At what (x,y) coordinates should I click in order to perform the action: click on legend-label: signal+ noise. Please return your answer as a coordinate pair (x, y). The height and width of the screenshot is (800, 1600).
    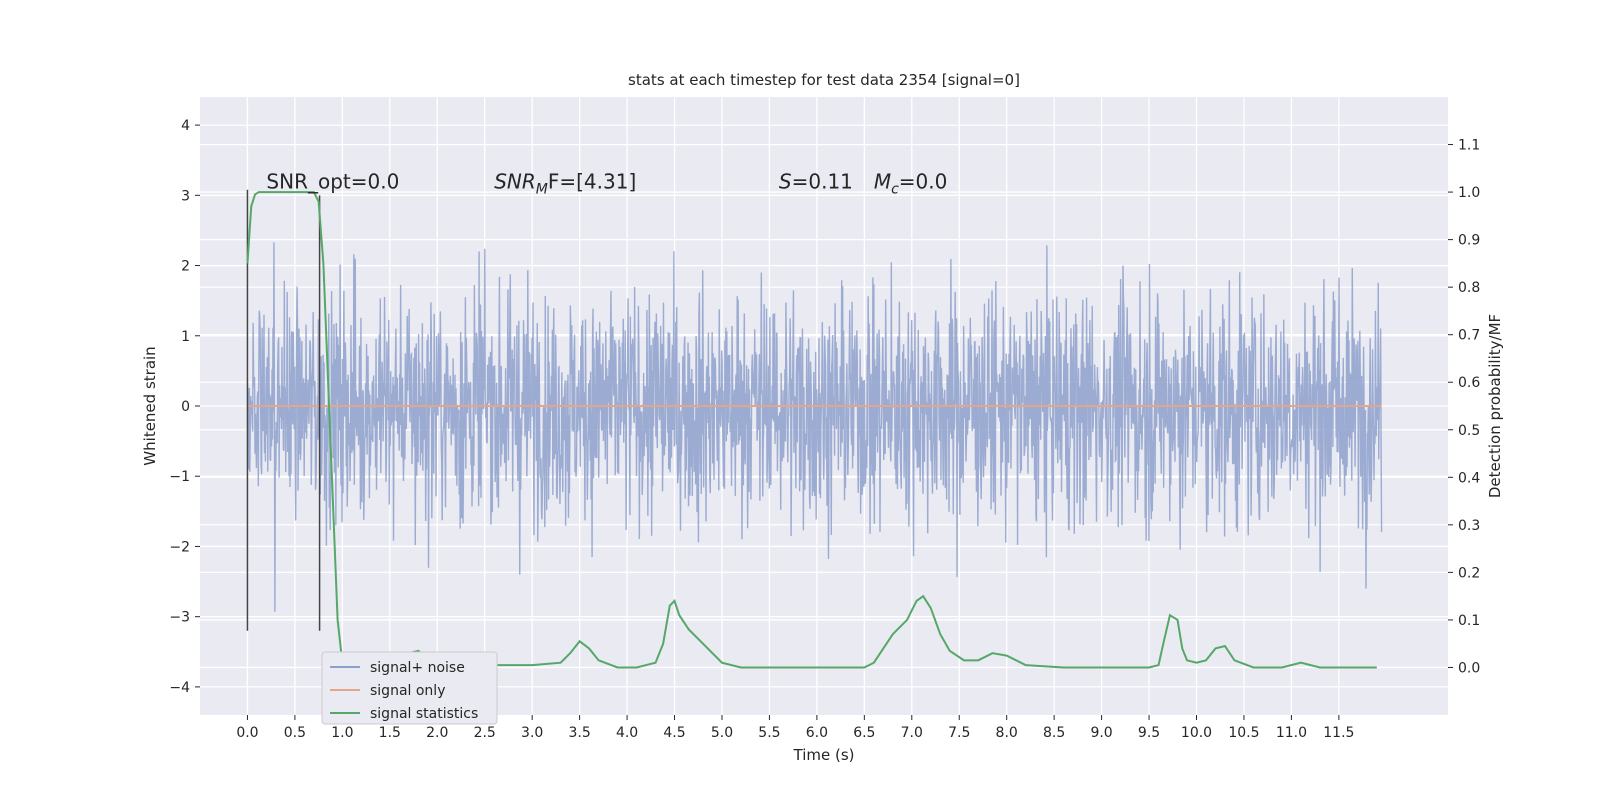
    Looking at the image, I should click on (417, 668).